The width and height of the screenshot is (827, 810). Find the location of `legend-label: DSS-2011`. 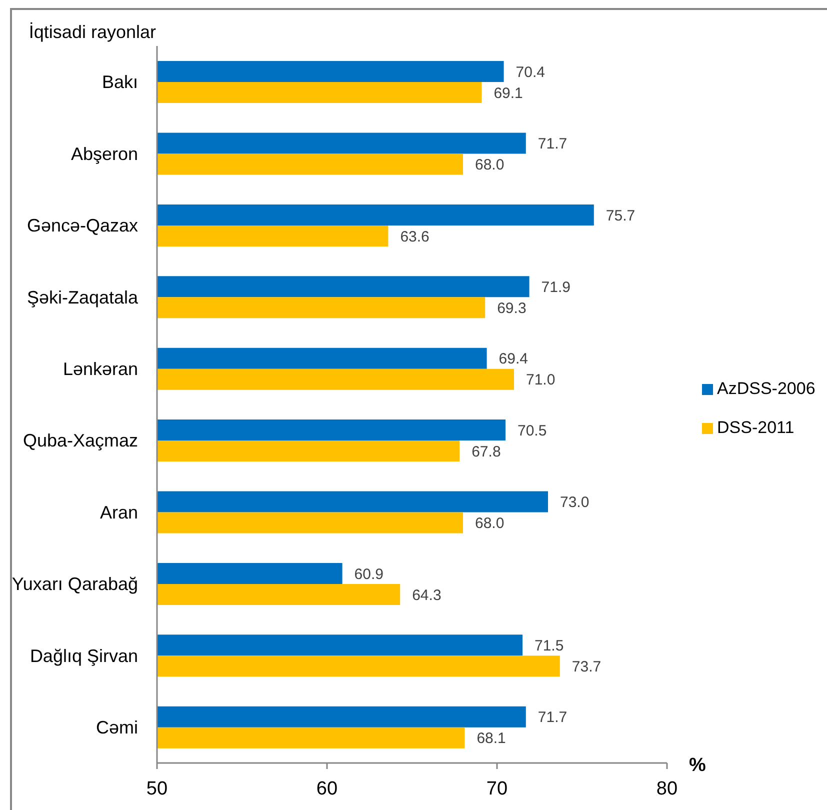

legend-label: DSS-2011 is located at coordinates (755, 427).